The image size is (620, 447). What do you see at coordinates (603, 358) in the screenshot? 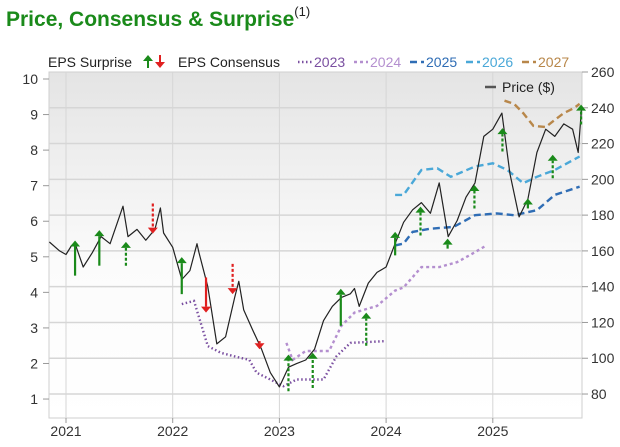
I see `right-tick-label: 100` at bounding box center [603, 358].